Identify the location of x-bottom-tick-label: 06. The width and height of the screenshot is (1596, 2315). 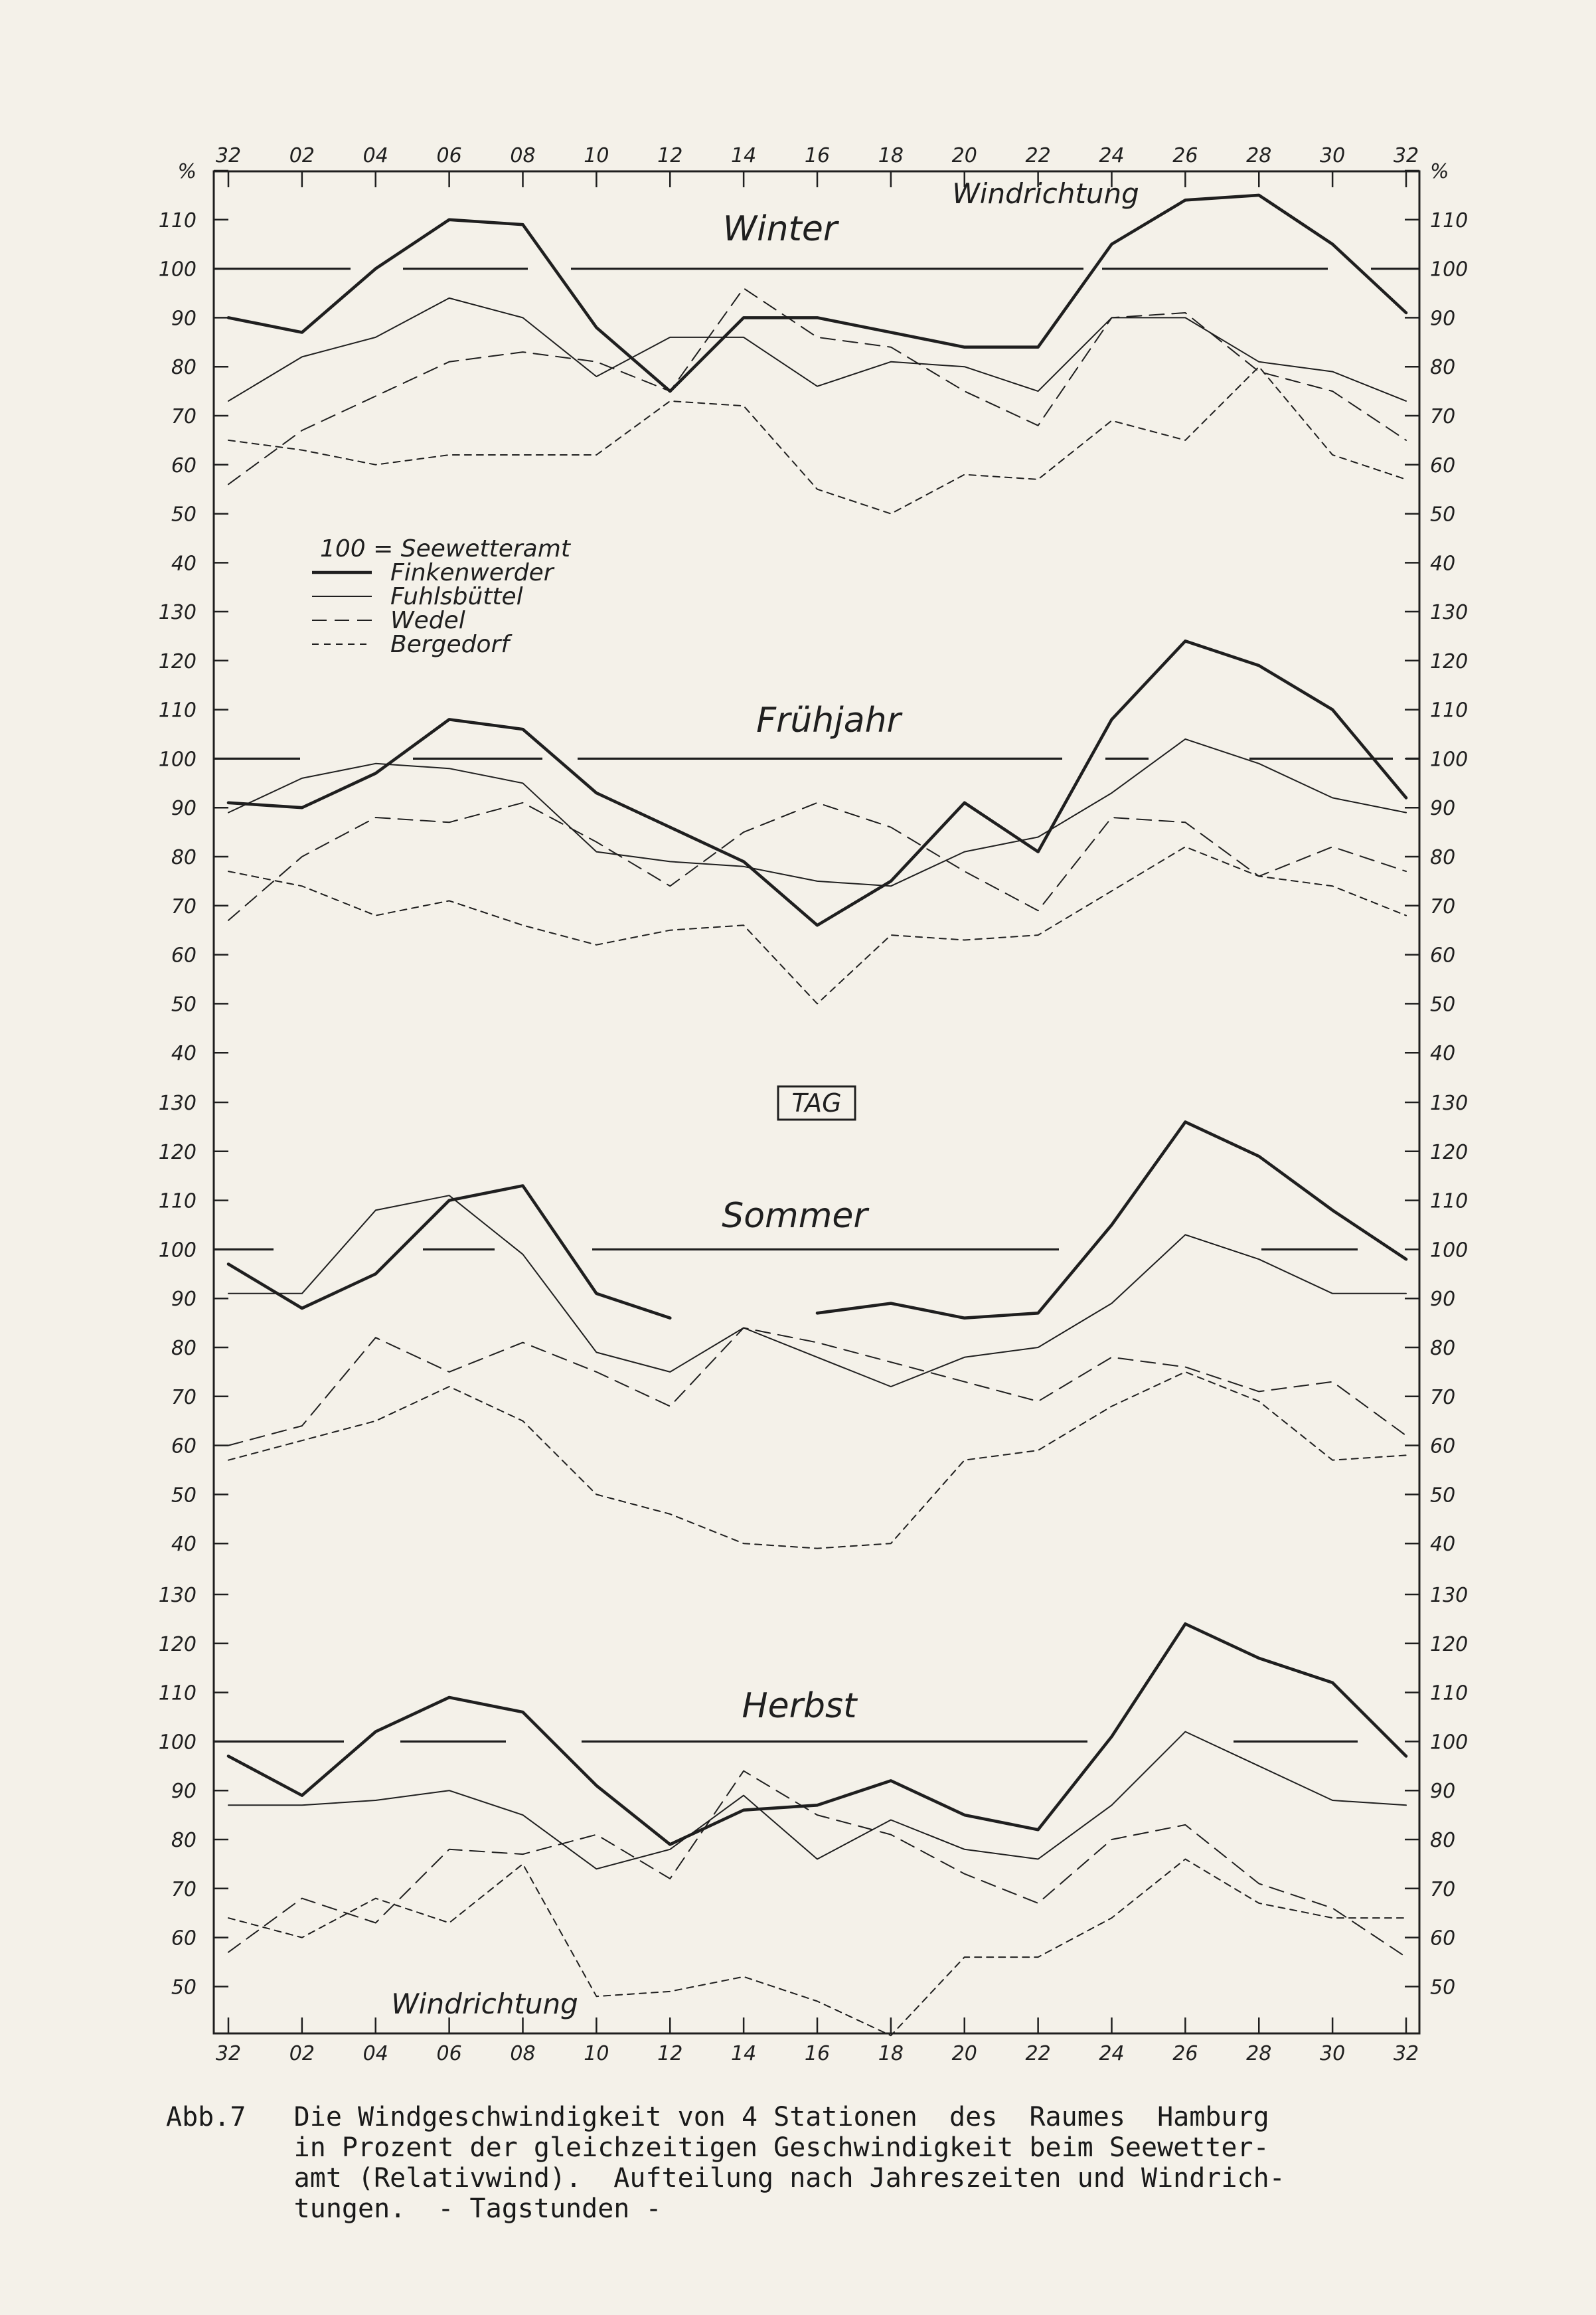
(449, 2053).